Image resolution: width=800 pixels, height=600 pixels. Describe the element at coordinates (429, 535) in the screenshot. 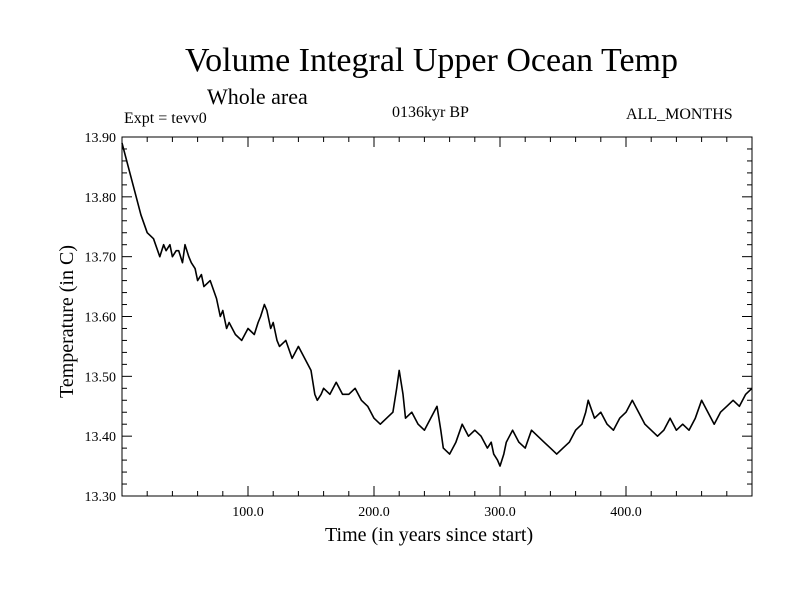

I see `x-axis-label: Time (in years since start)` at that location.